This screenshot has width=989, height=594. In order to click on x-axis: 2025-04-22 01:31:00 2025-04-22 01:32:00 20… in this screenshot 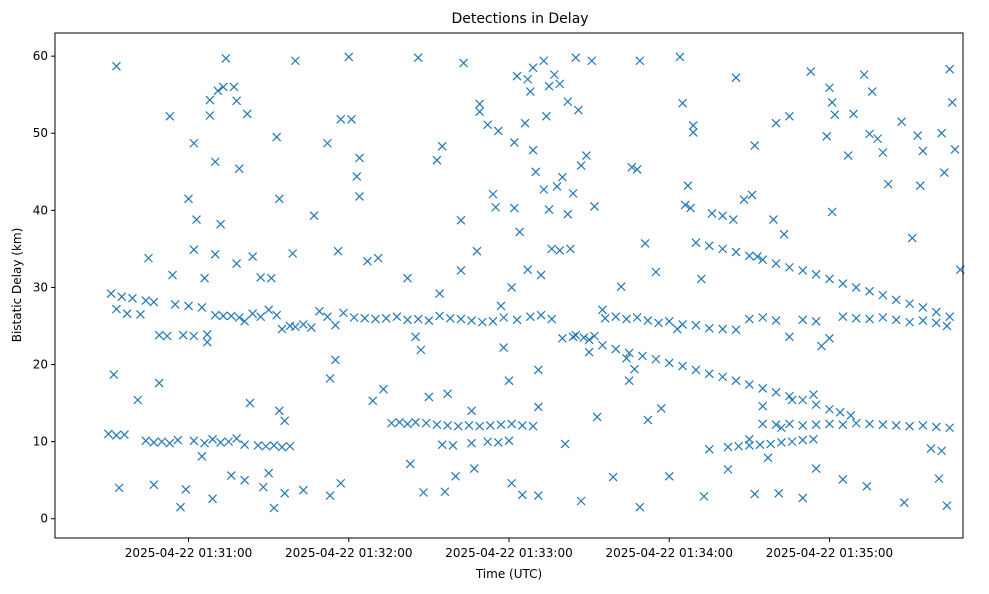, I will do `click(509, 549)`.